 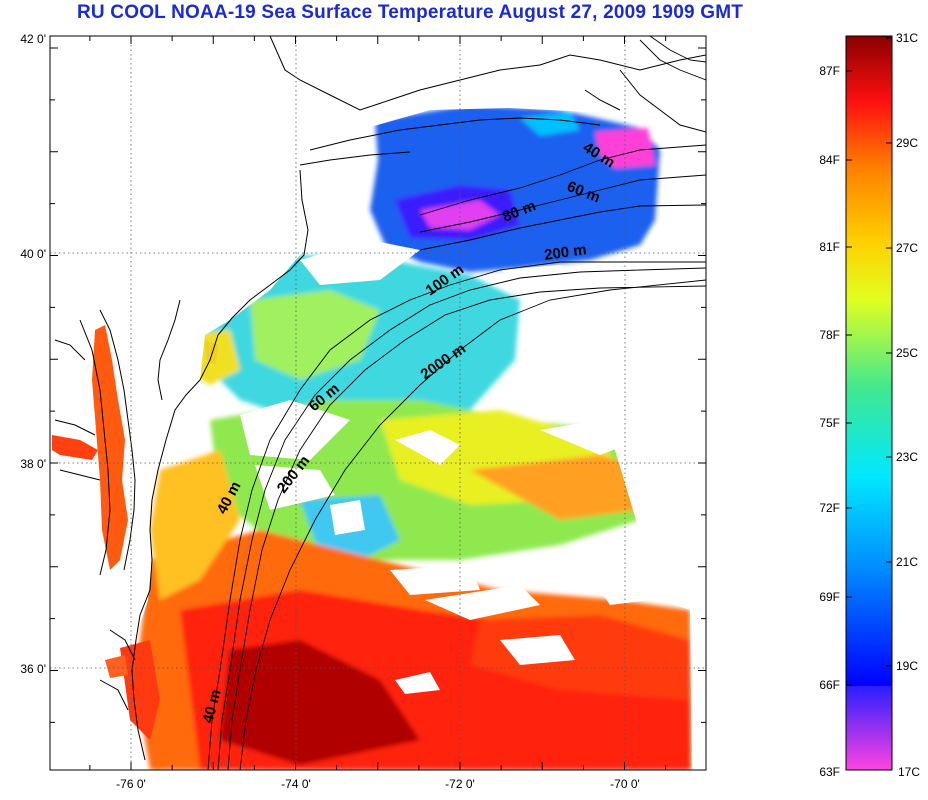 What do you see at coordinates (869, 403) in the screenshot?
I see `colorbar` at bounding box center [869, 403].